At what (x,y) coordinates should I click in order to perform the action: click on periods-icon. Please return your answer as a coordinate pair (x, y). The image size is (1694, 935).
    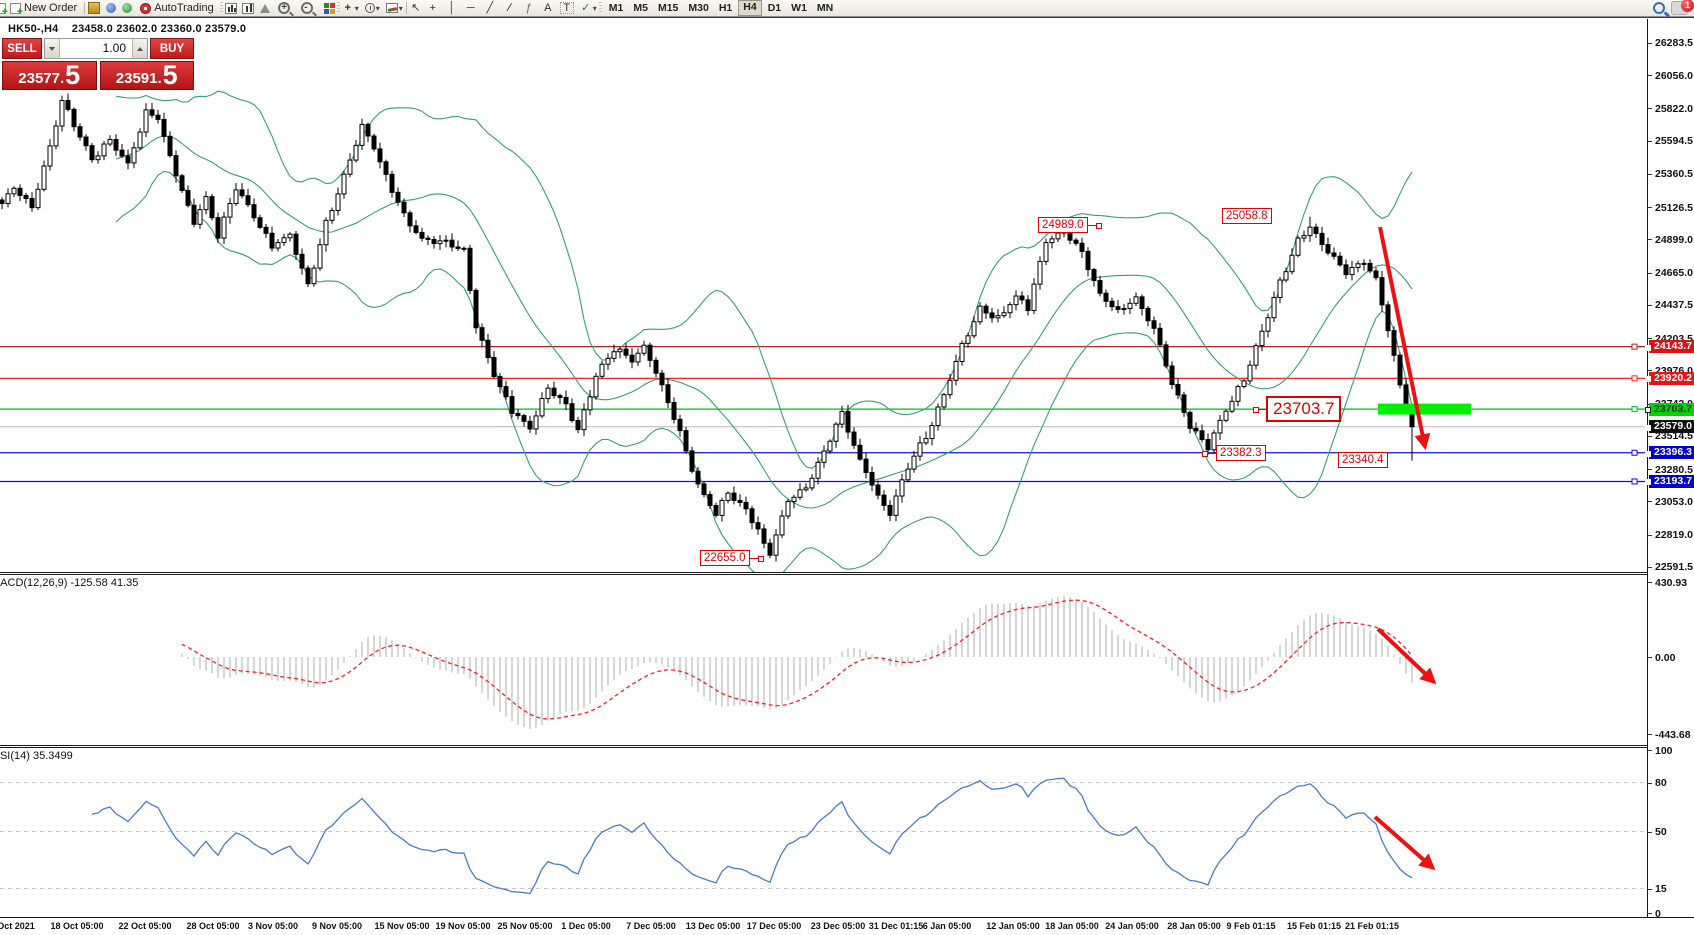
    Looking at the image, I should click on (369, 8).